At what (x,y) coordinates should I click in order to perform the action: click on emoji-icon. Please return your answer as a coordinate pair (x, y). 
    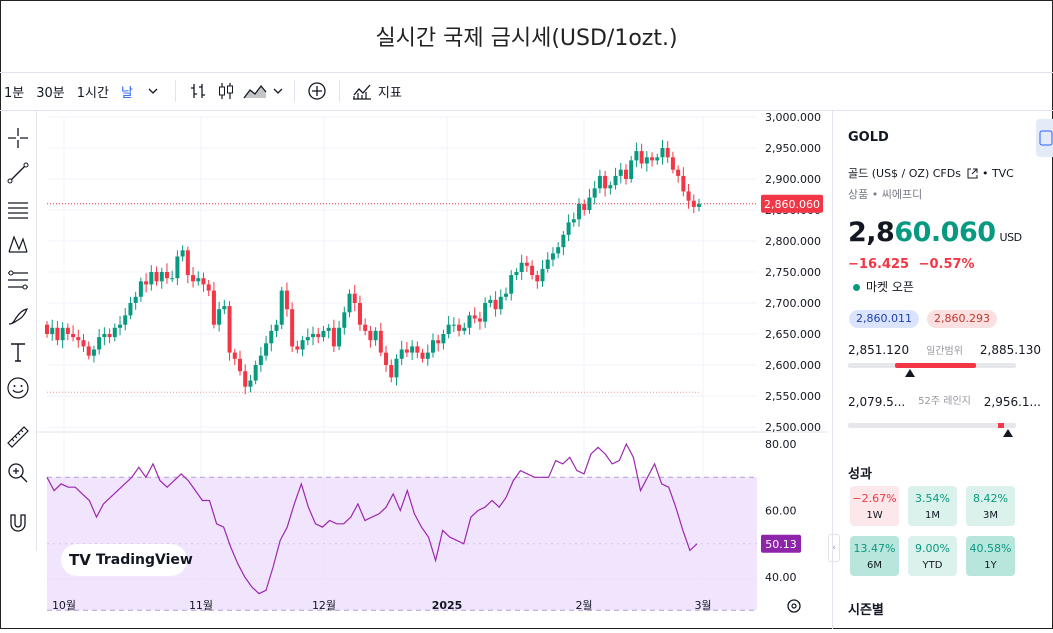
    Looking at the image, I should click on (18, 388).